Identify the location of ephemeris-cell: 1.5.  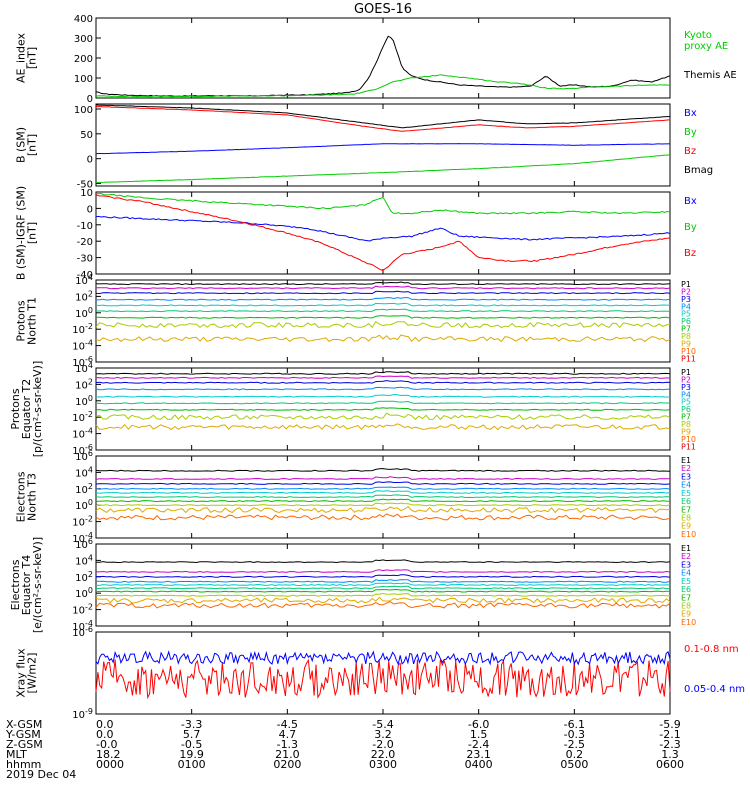
(479, 734).